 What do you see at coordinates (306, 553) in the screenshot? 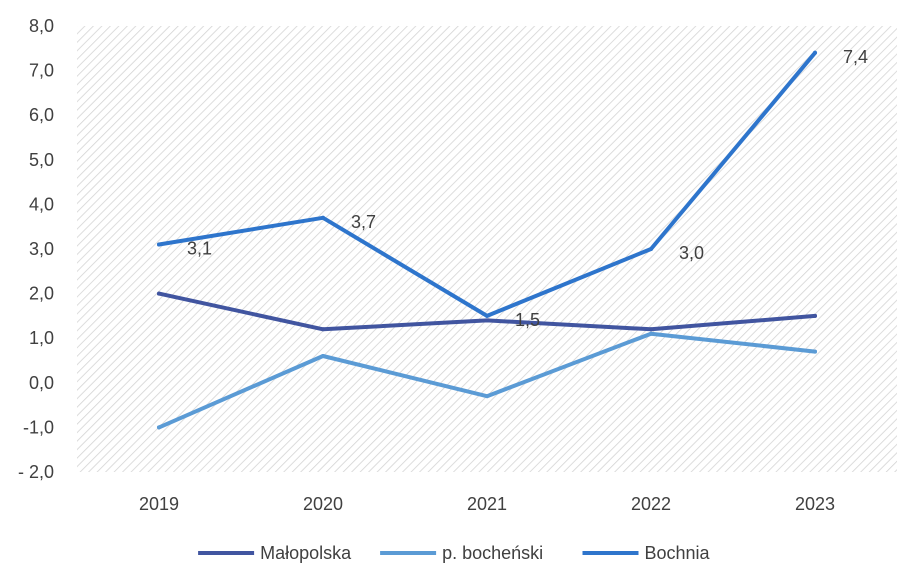
I see `legend-label: Małopolska` at bounding box center [306, 553].